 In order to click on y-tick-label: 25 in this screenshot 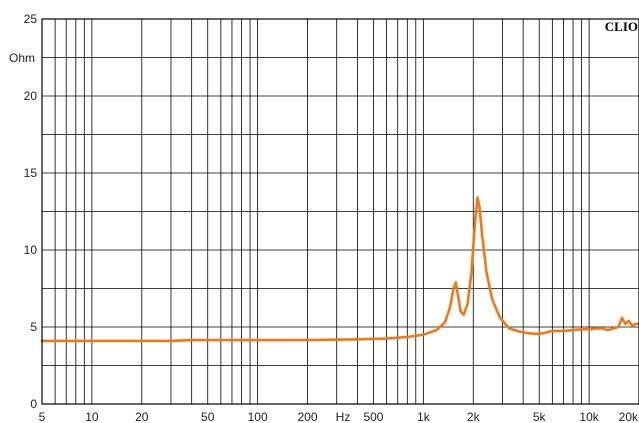, I will do `click(31, 19)`.